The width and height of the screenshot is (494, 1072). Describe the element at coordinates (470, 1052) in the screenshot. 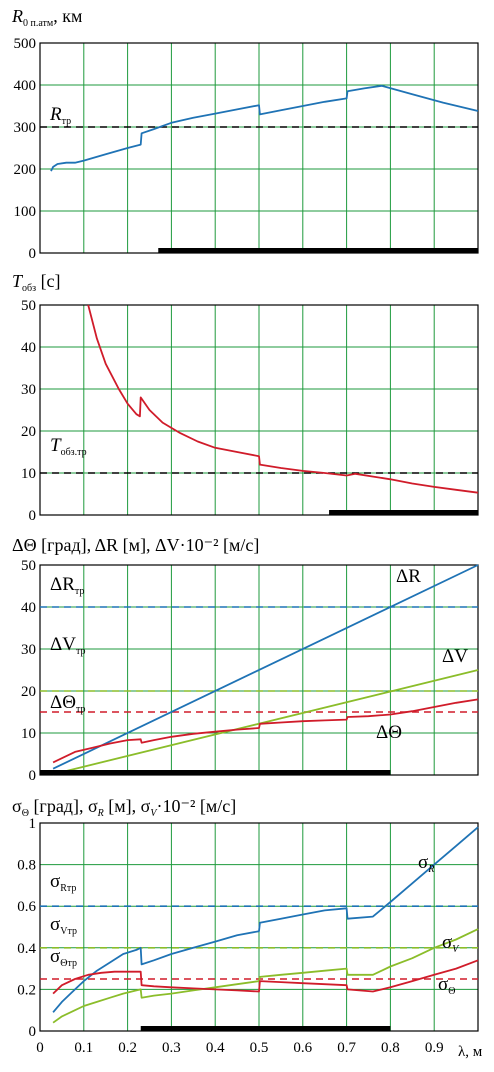

I see `x-axis-label: λ, м` at that location.